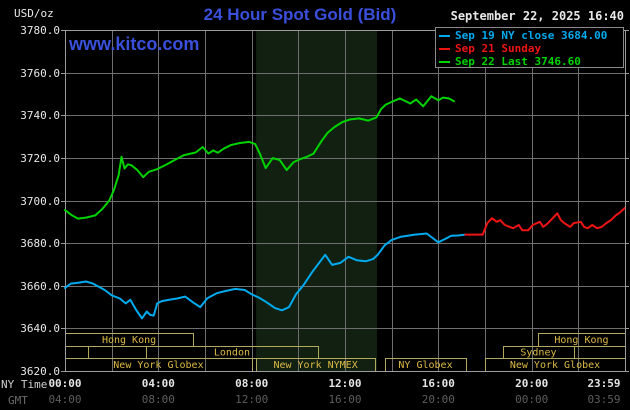 The image size is (630, 410). What do you see at coordinates (252, 383) in the screenshot?
I see `x-tick-label-ny: 08:00` at bounding box center [252, 383].